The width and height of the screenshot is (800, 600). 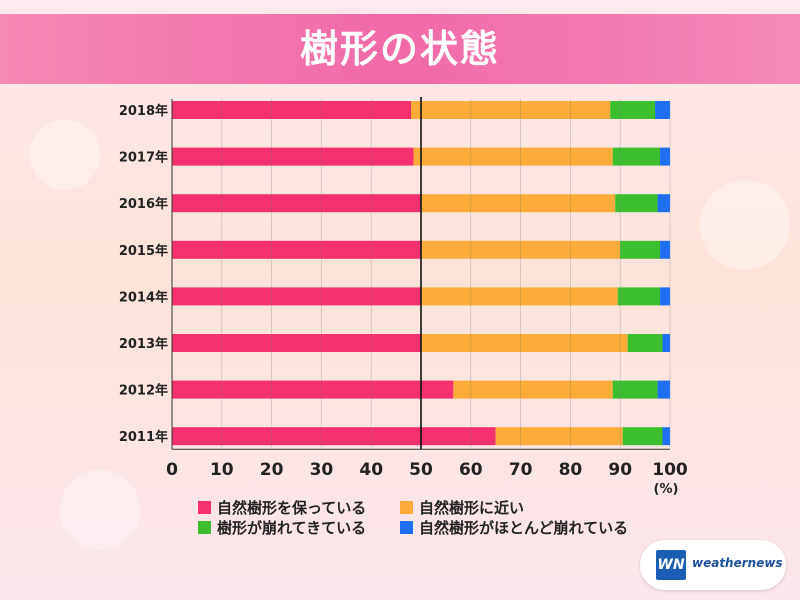 I want to click on legend-label-mostly-collapsed: 自然樹形がほとんど崩れている, so click(x=524, y=528).